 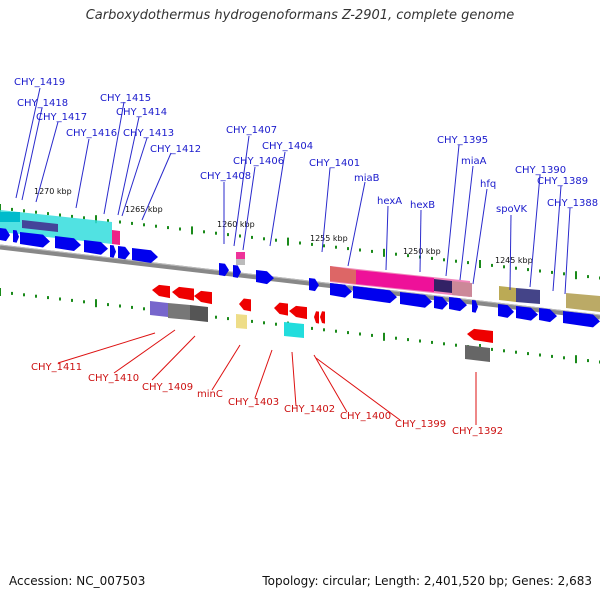 I want to click on gene-label: CHY_1409, so click(x=167, y=387).